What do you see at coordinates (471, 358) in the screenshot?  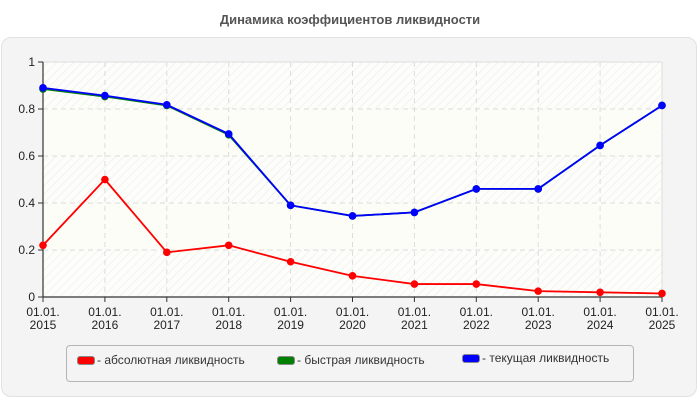 I see `legend-swatch-blue` at bounding box center [471, 358].